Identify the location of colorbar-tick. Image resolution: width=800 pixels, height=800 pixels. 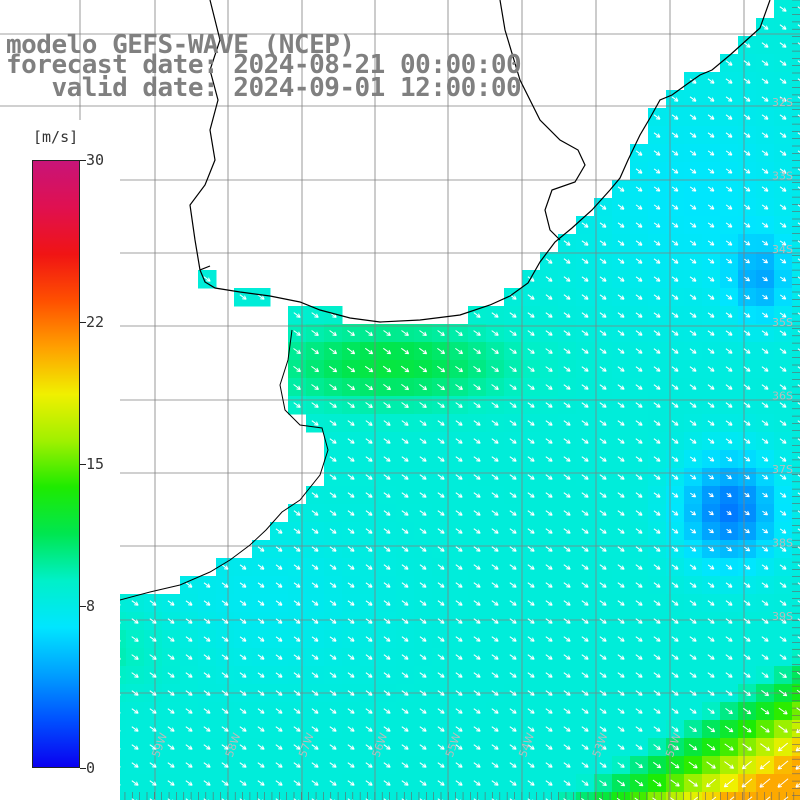
(83, 323).